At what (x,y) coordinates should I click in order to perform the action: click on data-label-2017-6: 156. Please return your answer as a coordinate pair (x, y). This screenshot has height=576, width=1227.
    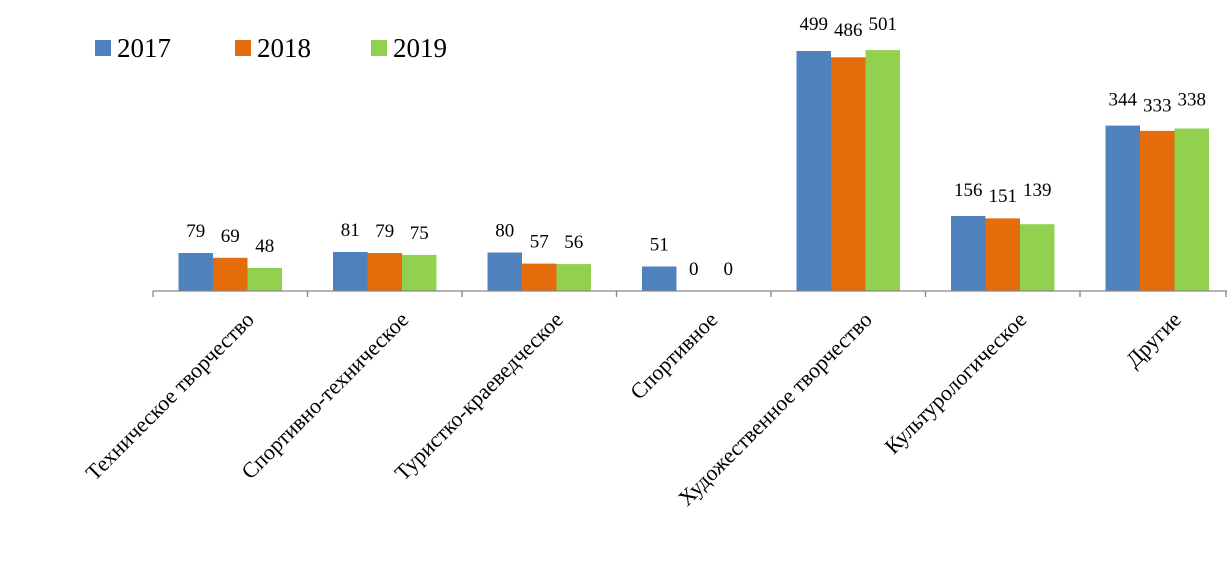
    Looking at the image, I should click on (968, 190).